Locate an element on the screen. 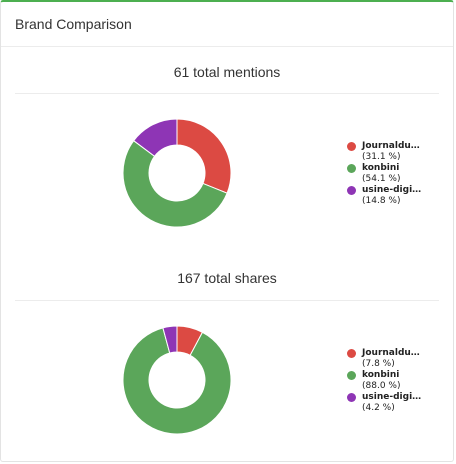 This screenshot has height=464, width=456. donut-slice-journaldu is located at coordinates (204, 156).